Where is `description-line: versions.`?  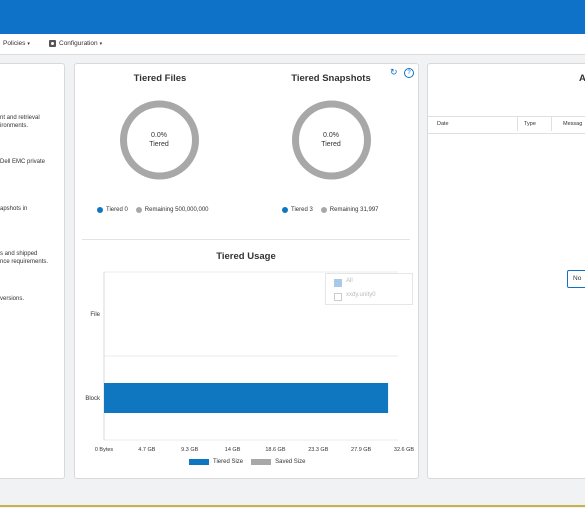
description-line: versions. is located at coordinates (12, 299).